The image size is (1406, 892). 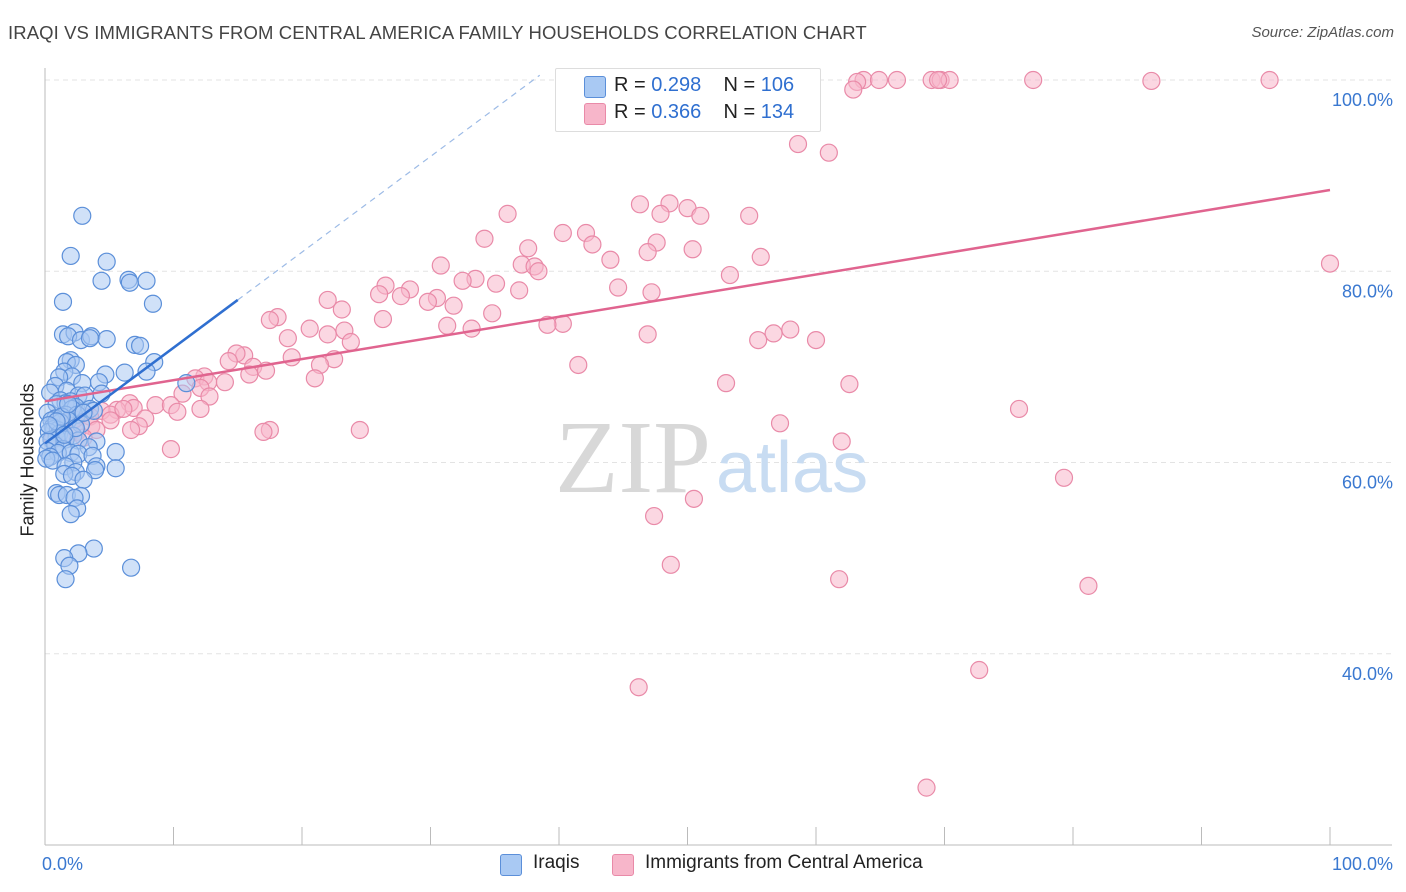 What do you see at coordinates (1362, 100) in the screenshot?
I see `y-tick-label: 100.0%` at bounding box center [1362, 100].